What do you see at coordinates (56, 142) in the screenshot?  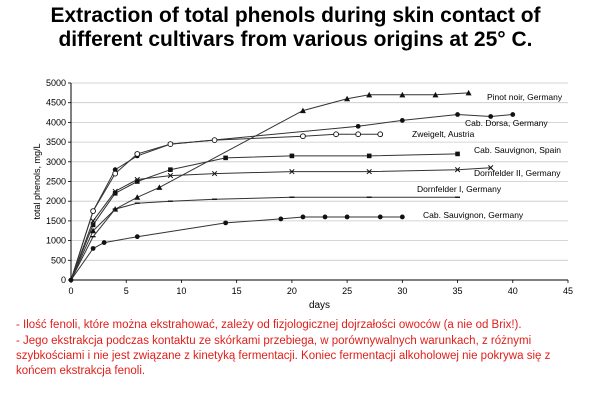 I see `y-tick-label: 3500` at bounding box center [56, 142].